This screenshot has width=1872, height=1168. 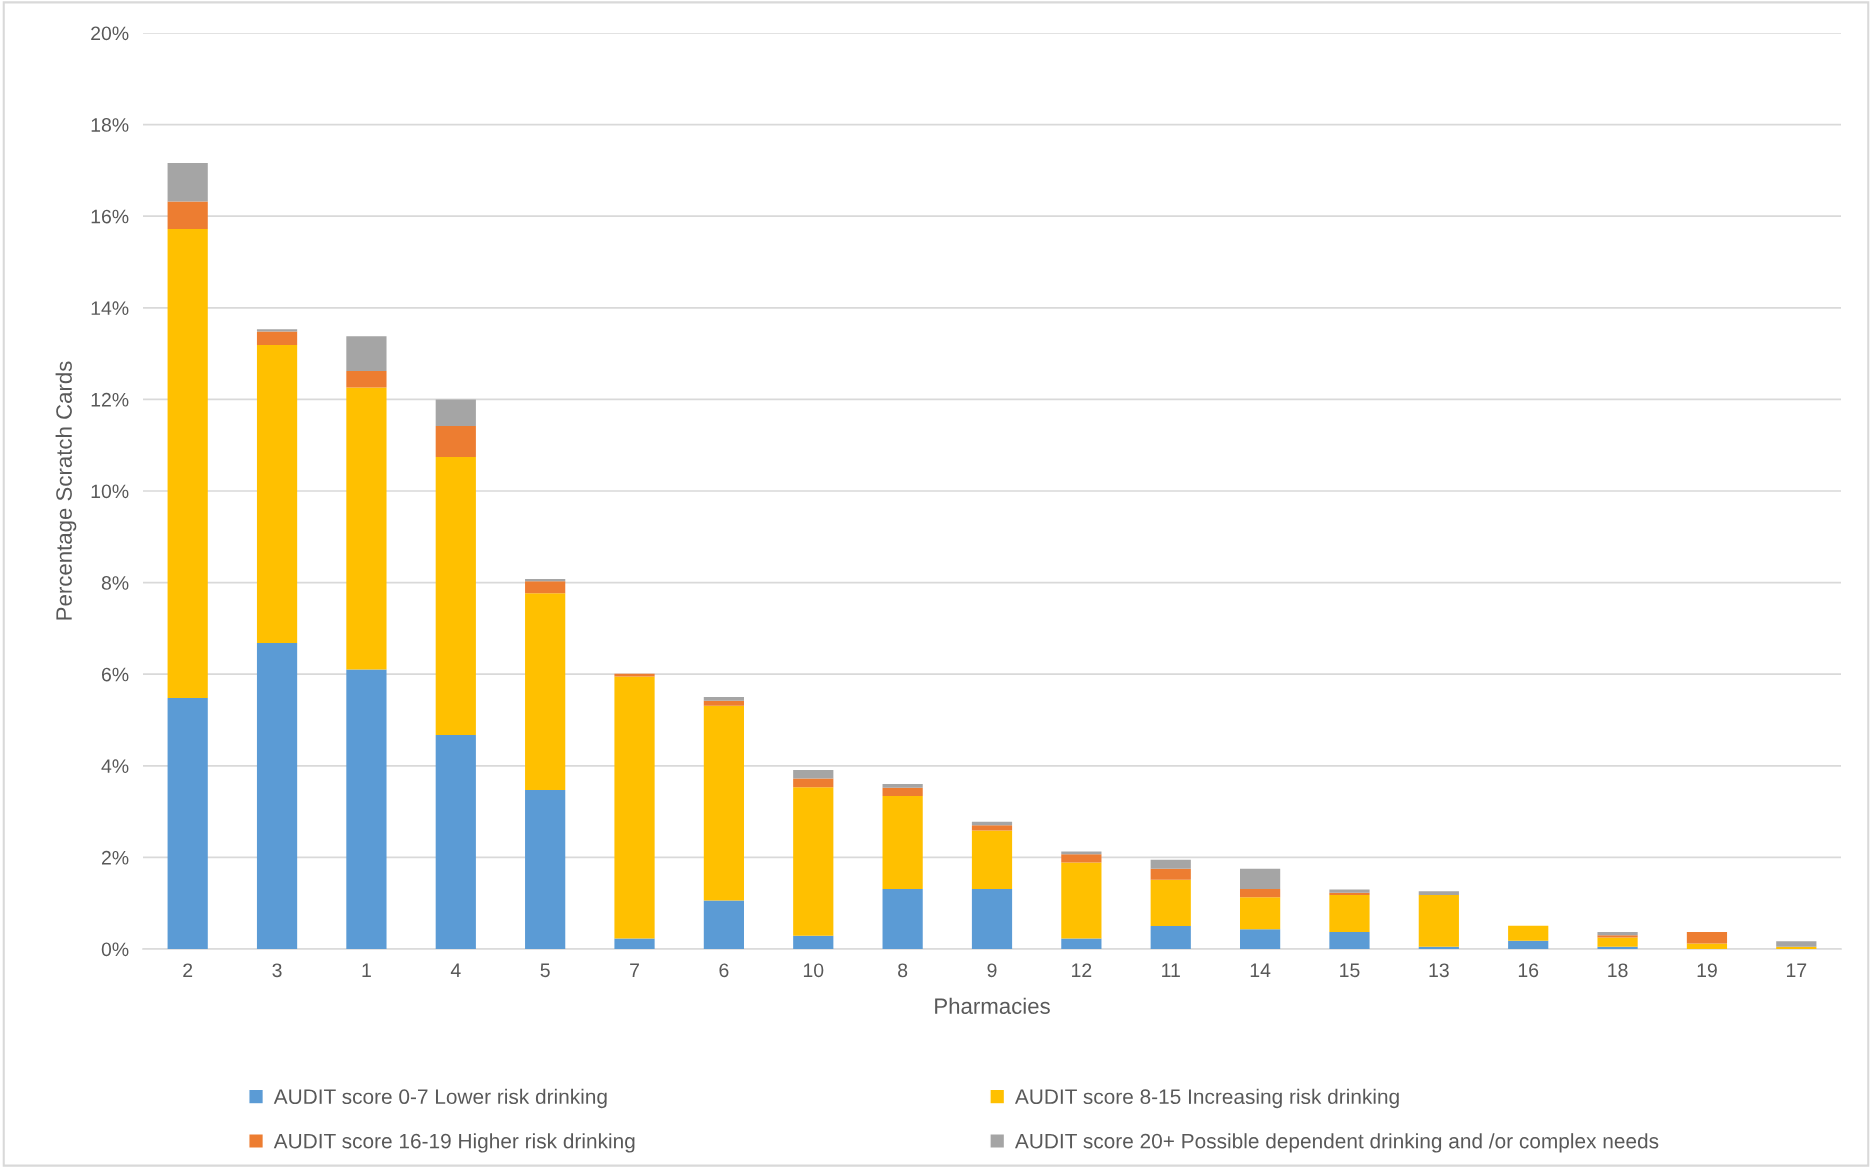 What do you see at coordinates (366, 970) in the screenshot?
I see `x-tick-label: 1` at bounding box center [366, 970].